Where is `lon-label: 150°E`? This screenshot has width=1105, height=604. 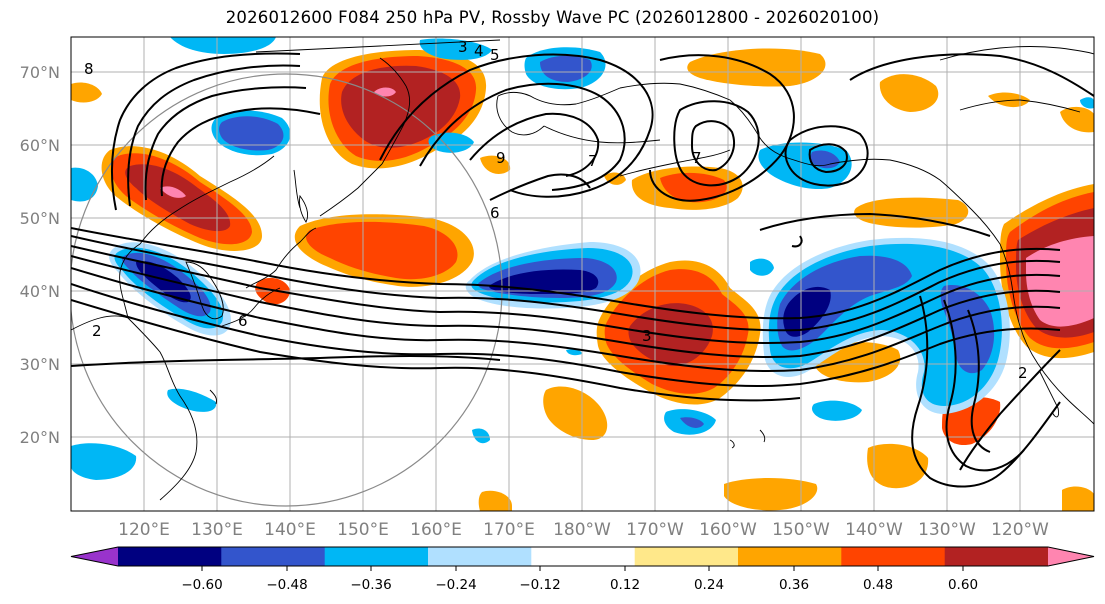 lon-label: 150°E is located at coordinates (363, 530).